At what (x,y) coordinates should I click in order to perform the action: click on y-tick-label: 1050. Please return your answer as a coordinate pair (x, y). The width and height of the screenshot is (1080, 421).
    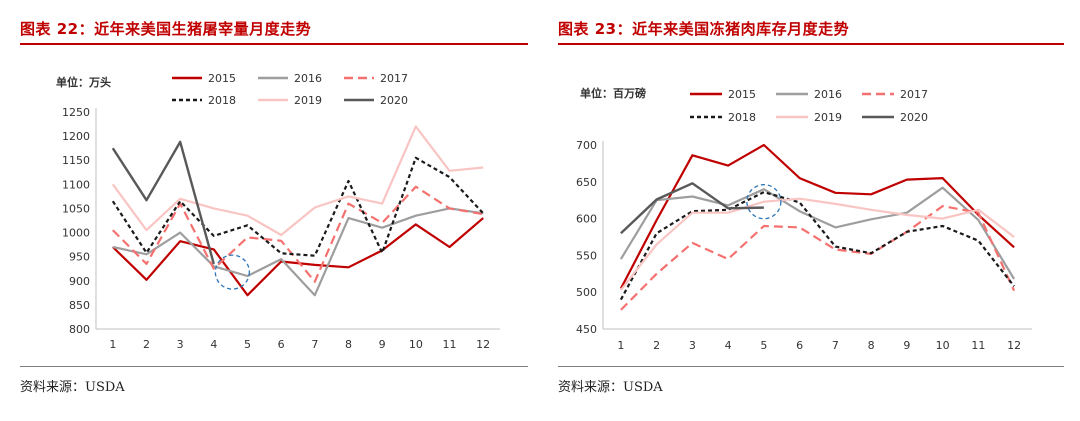
    Looking at the image, I should click on (76, 208).